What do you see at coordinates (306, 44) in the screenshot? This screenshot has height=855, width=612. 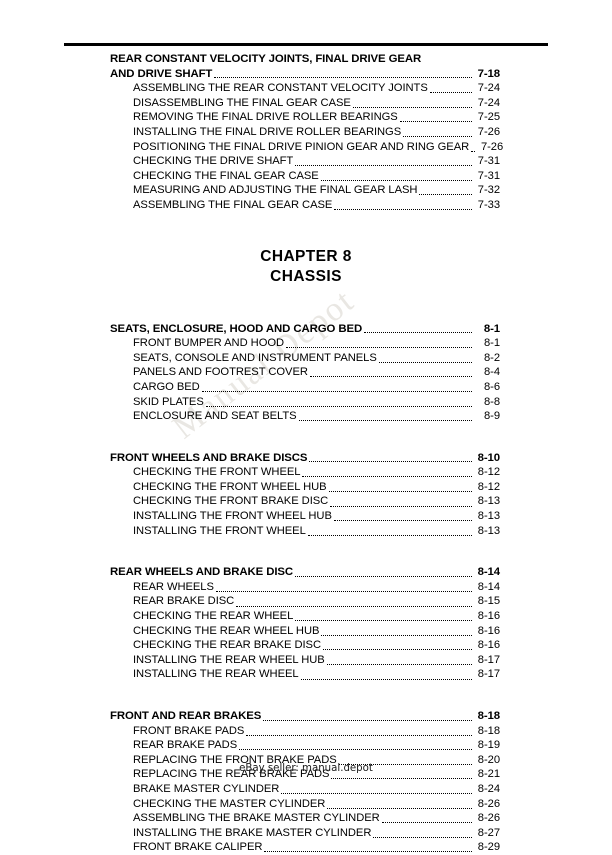 I see `header-rule` at bounding box center [306, 44].